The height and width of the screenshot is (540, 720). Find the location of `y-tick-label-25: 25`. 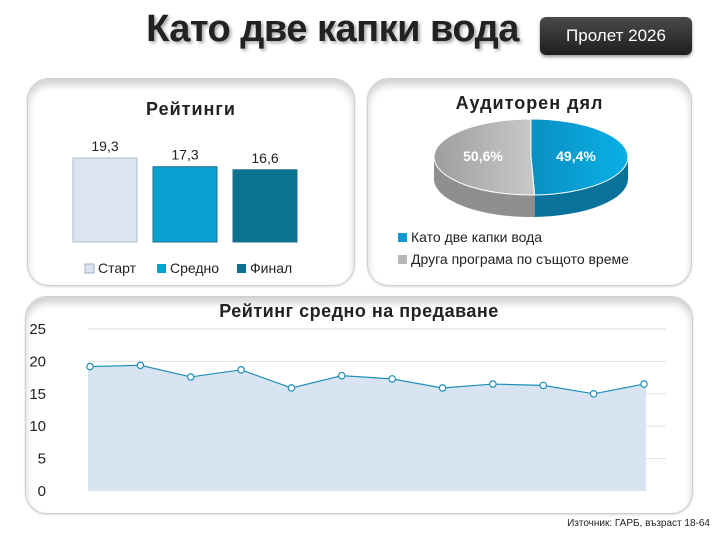

y-tick-label-25: 25 is located at coordinates (37, 329).